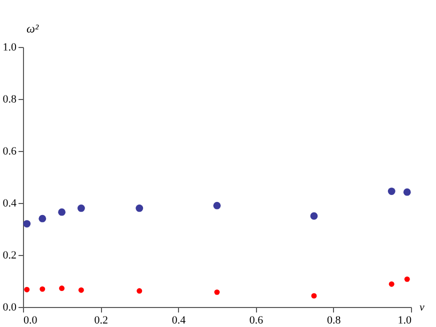  What do you see at coordinates (405, 320) in the screenshot?
I see `x-tick-label: 1.0` at bounding box center [405, 320].